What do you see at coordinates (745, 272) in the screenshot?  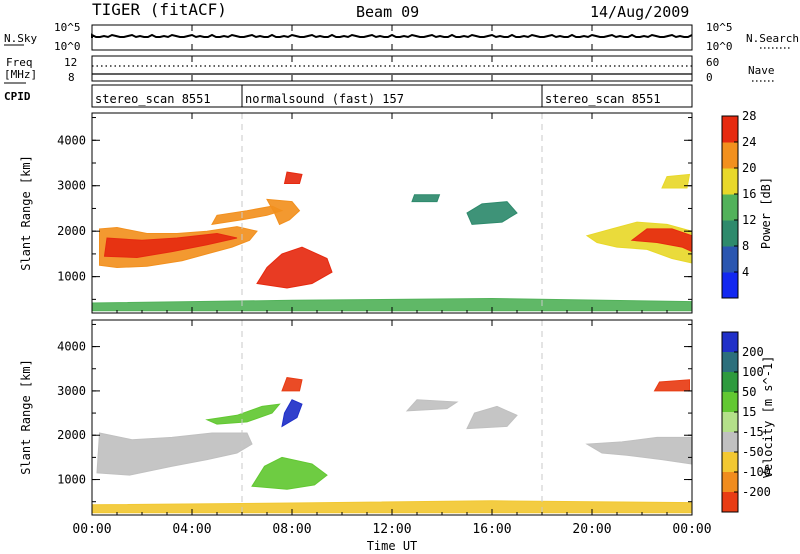 I see `colorbar-tick-label: 4` at bounding box center [745, 272].